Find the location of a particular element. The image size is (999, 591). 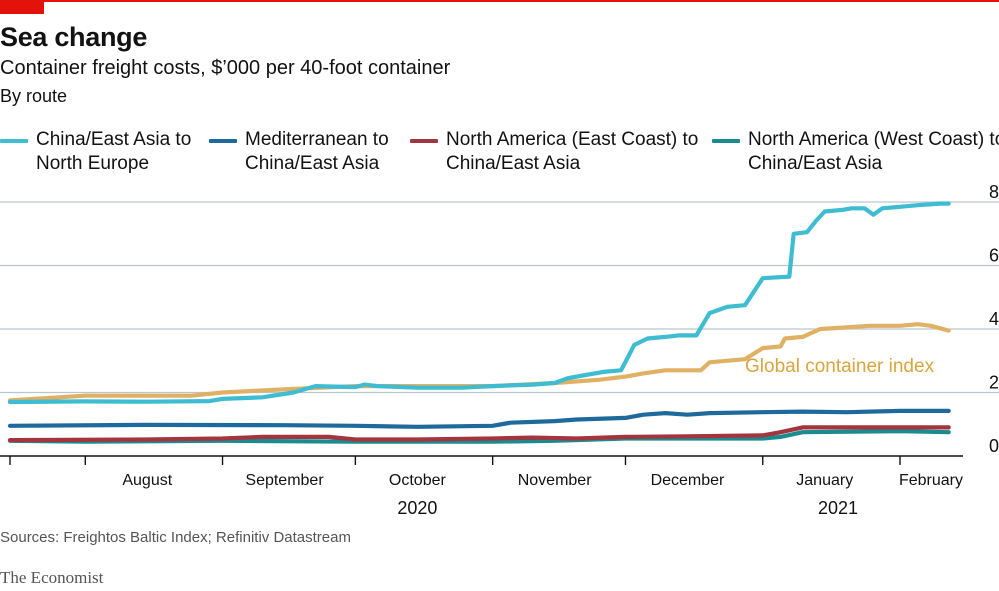

x-tick-label: August is located at coordinates (147, 480).